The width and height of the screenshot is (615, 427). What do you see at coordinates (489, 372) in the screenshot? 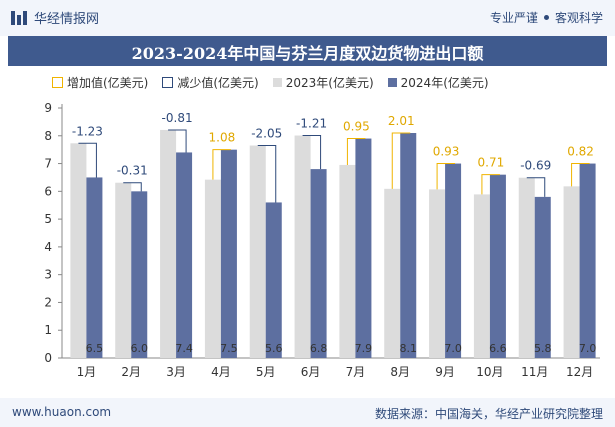
I see `x-tick-label: 10月` at bounding box center [489, 372].